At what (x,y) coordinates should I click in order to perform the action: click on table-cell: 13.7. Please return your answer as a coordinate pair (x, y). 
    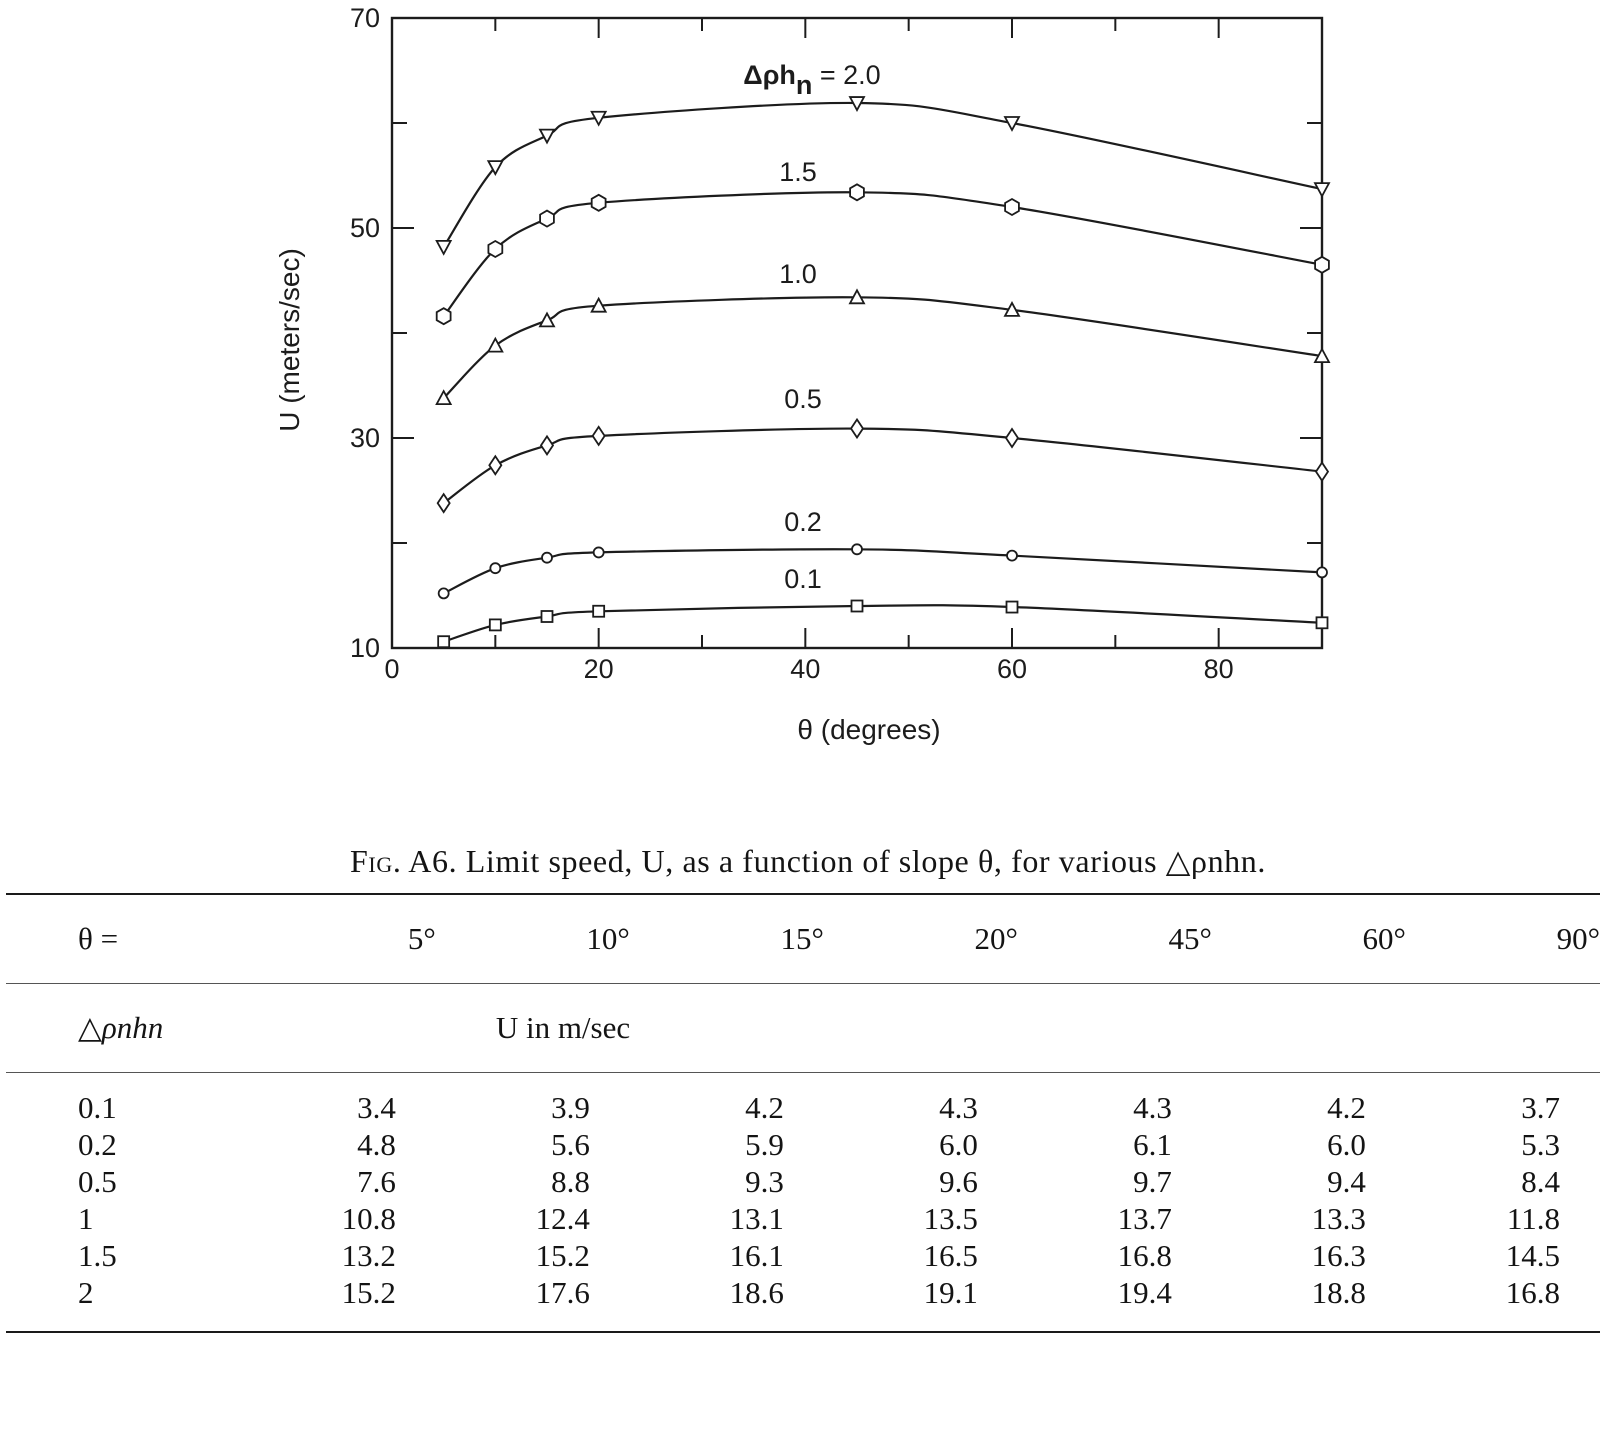
    Looking at the image, I should click on (1144, 1218).